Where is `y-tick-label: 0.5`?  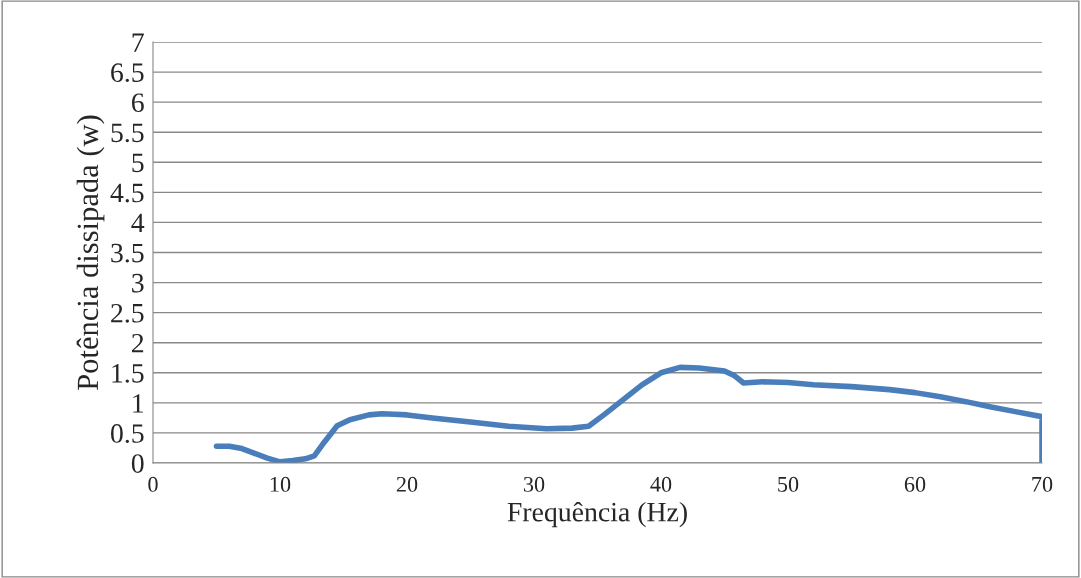
y-tick-label: 0.5 is located at coordinates (127, 433).